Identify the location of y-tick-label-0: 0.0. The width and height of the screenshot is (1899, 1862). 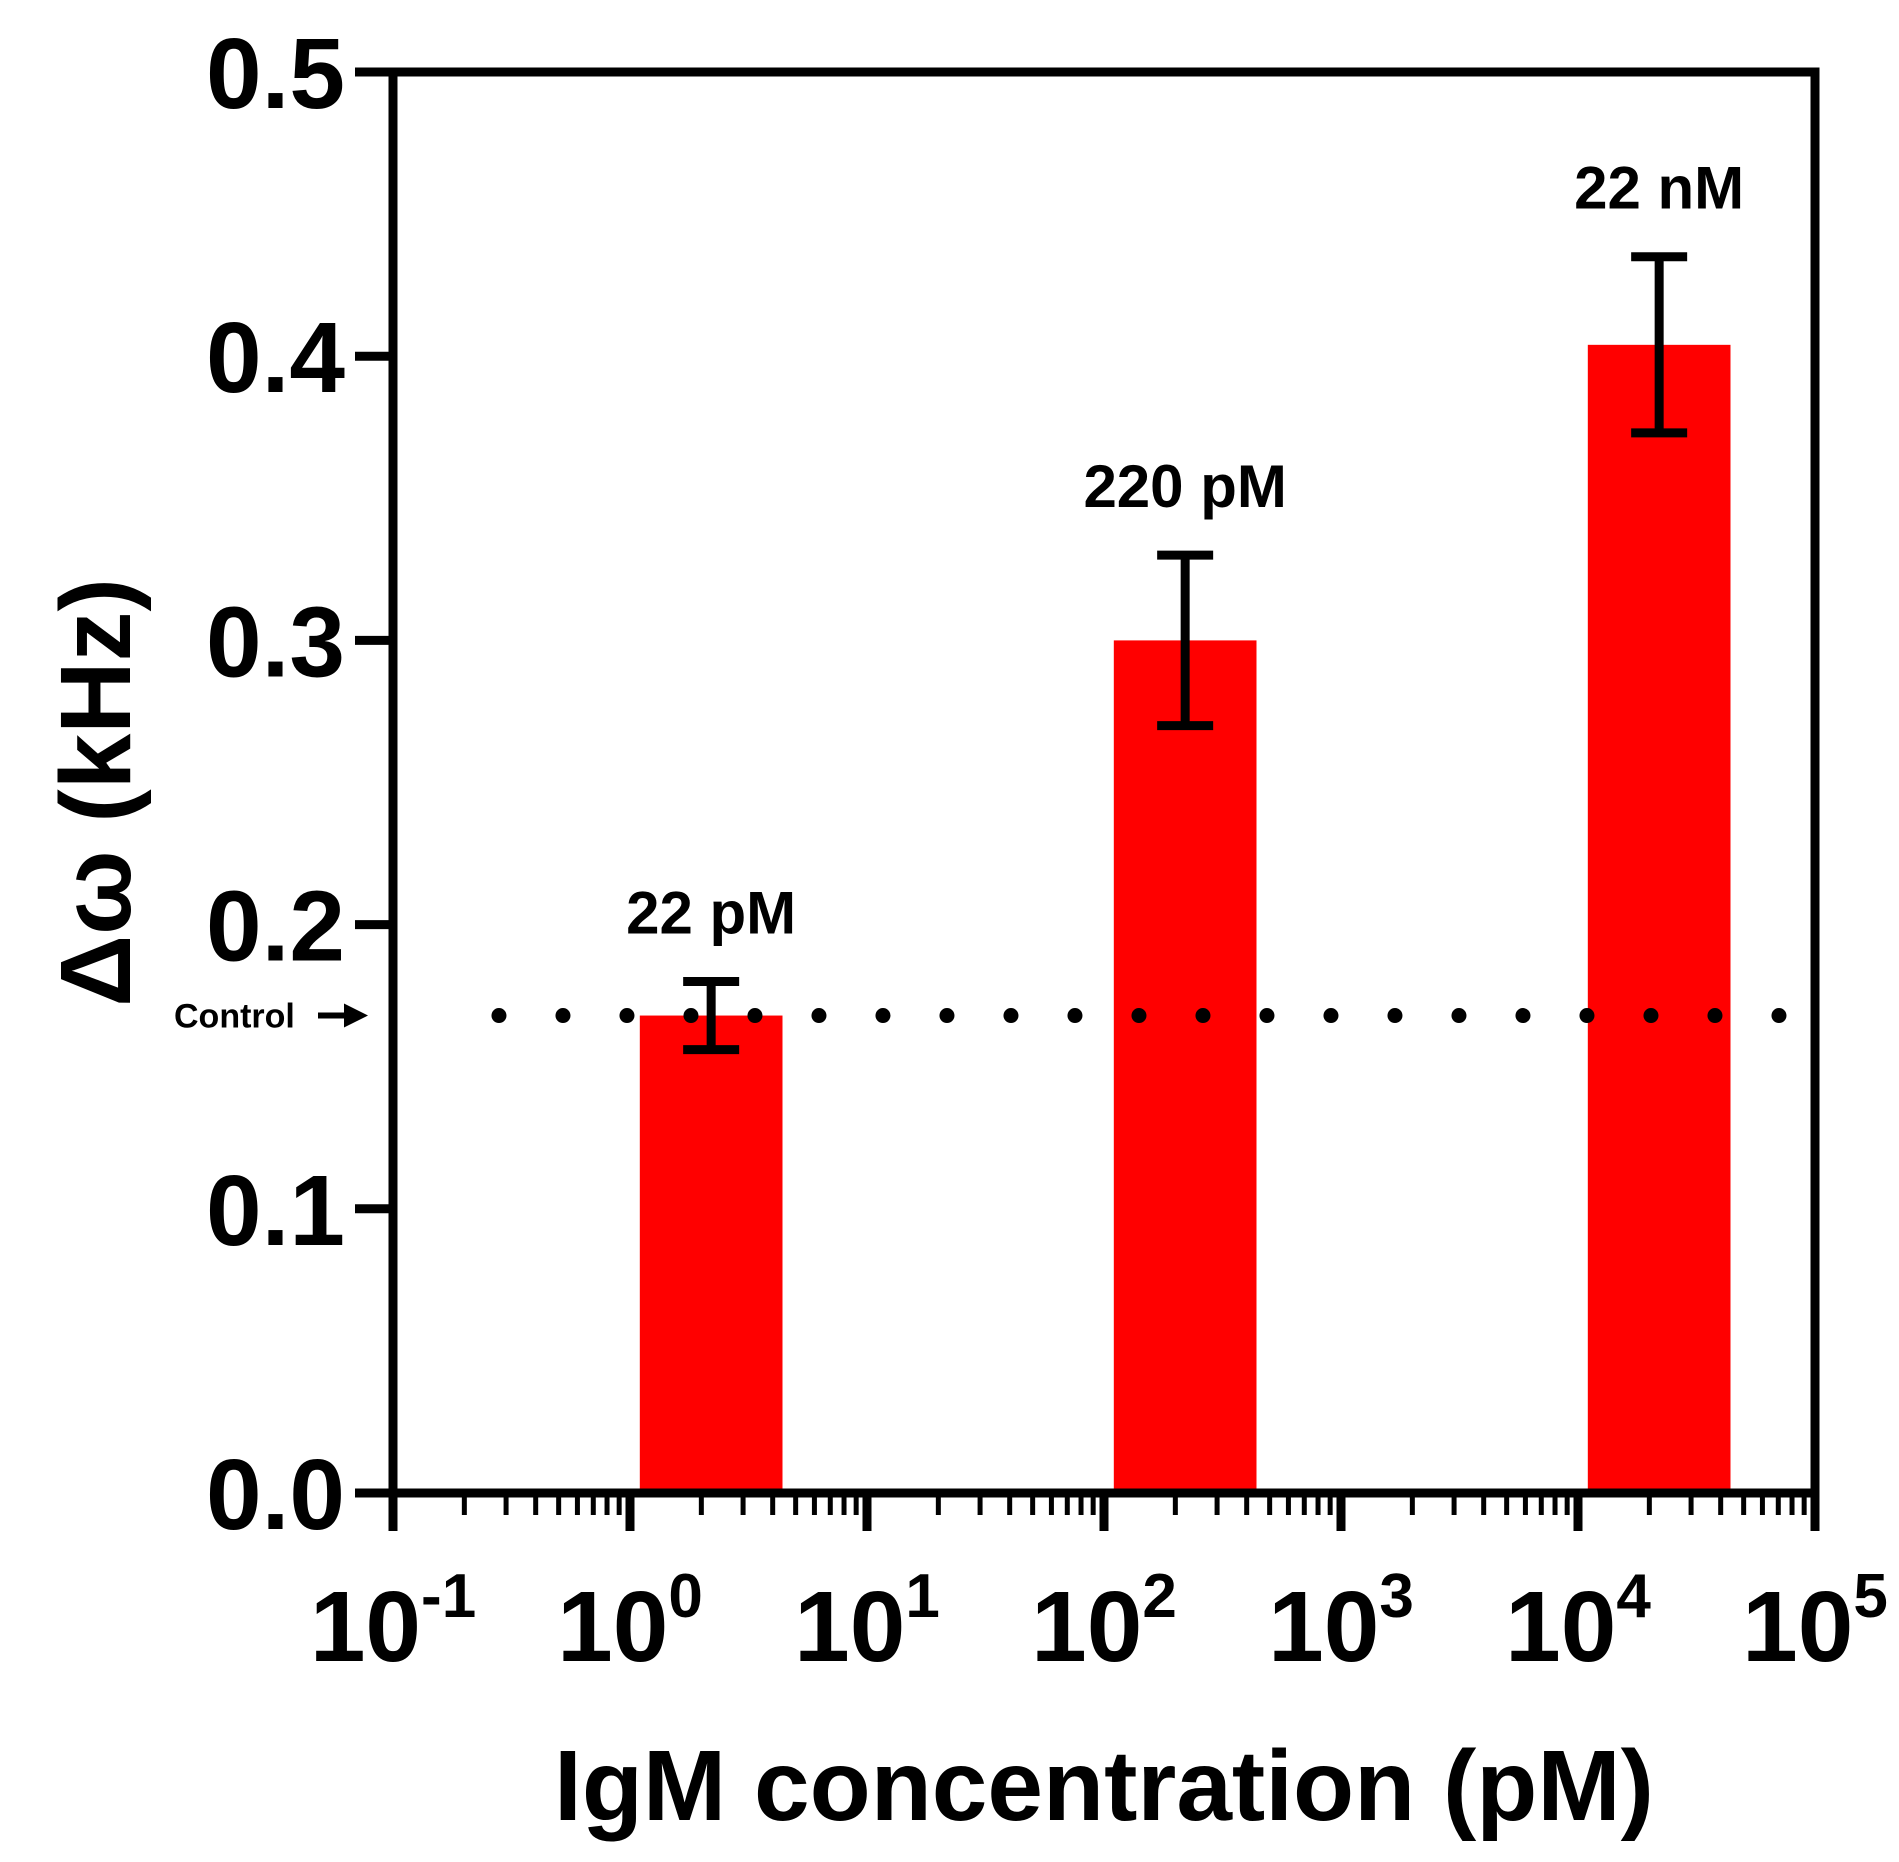
(275, 1495).